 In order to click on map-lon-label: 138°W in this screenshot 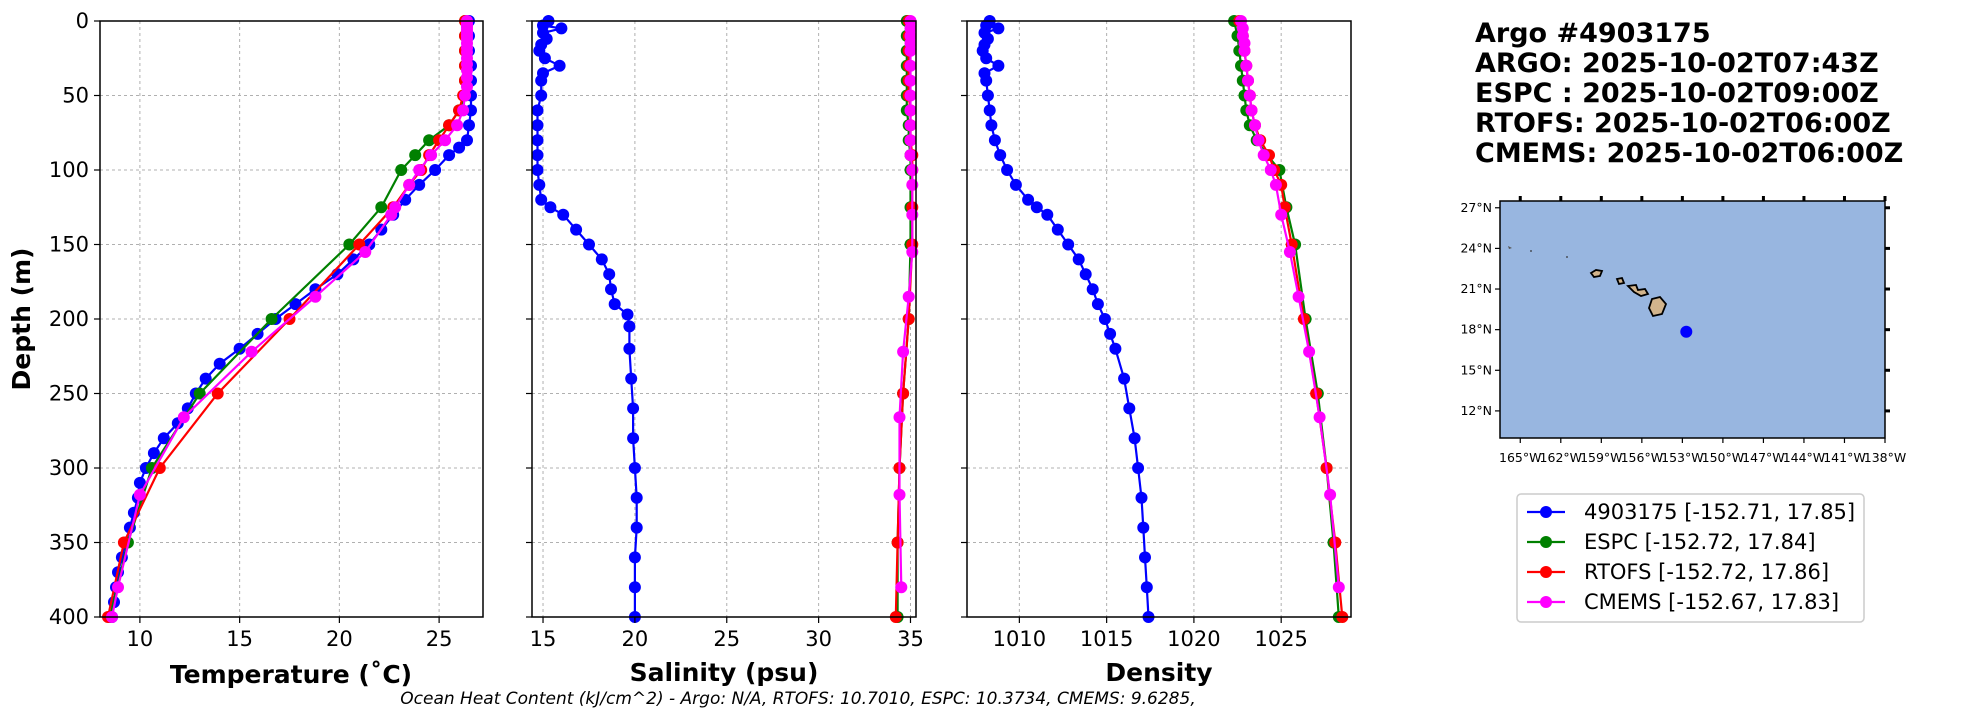, I will do `click(1885, 457)`.